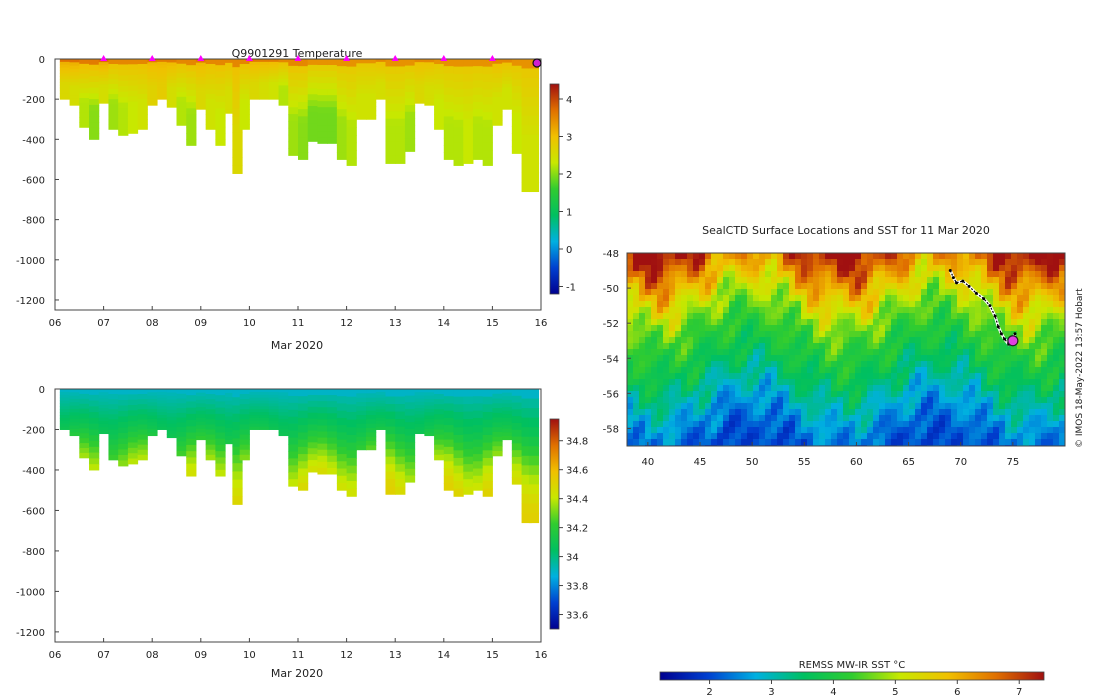 This screenshot has width=1100, height=700. Describe the element at coordinates (577, 616) in the screenshot. I see `colorbar-tick-label: 33.6` at that location.